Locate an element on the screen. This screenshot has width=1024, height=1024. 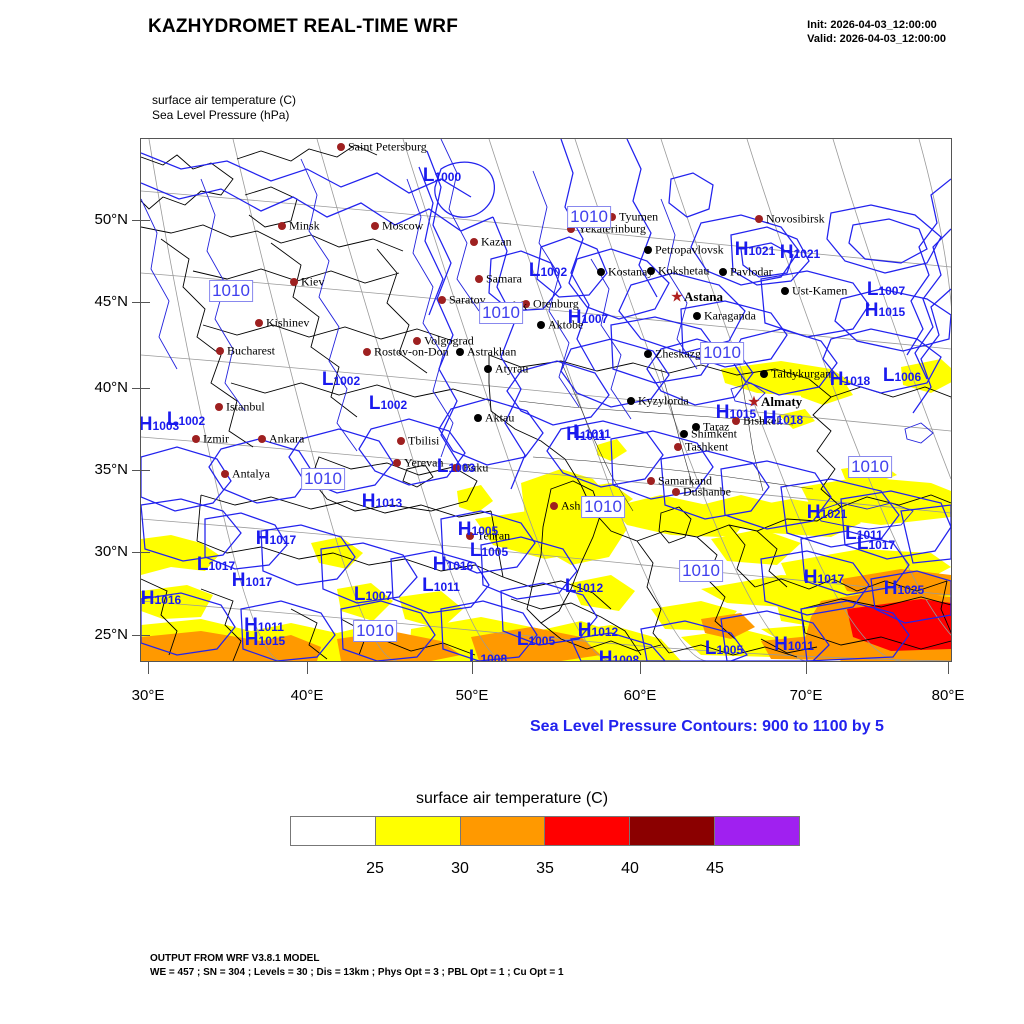
city-dot-ankara is located at coordinates (262, 439).